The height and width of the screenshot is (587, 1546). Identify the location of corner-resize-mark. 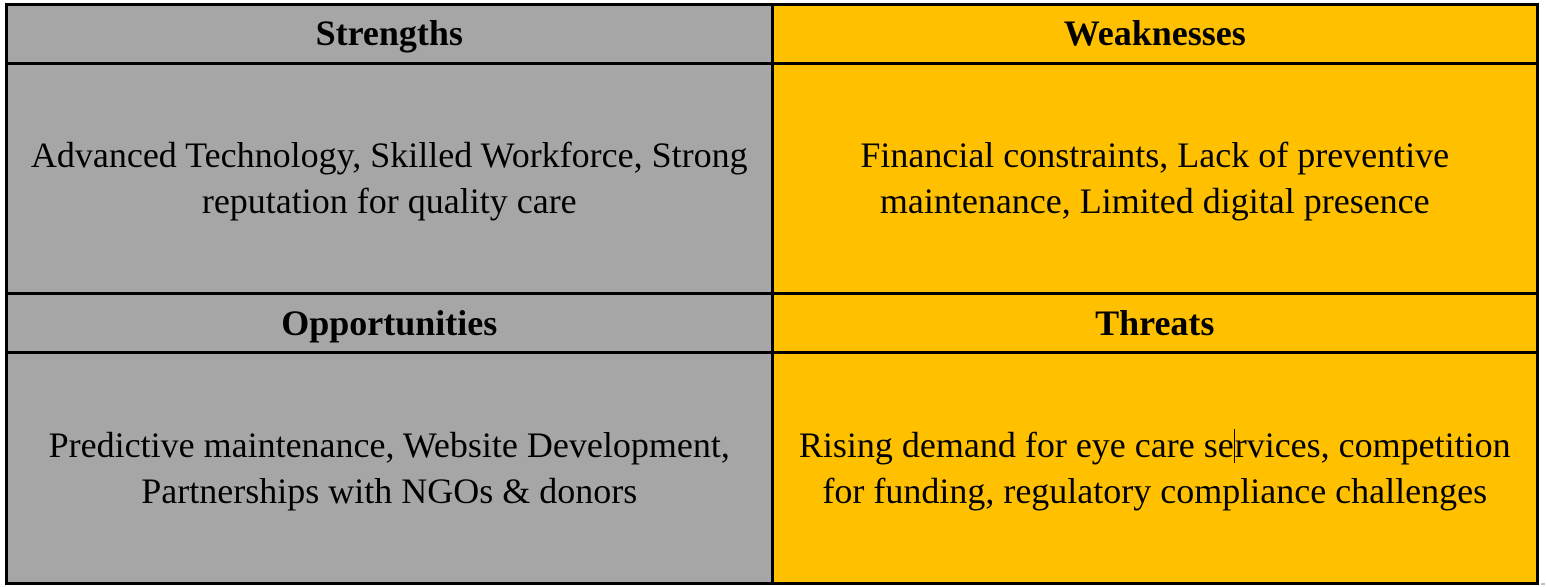
(1543, 584).